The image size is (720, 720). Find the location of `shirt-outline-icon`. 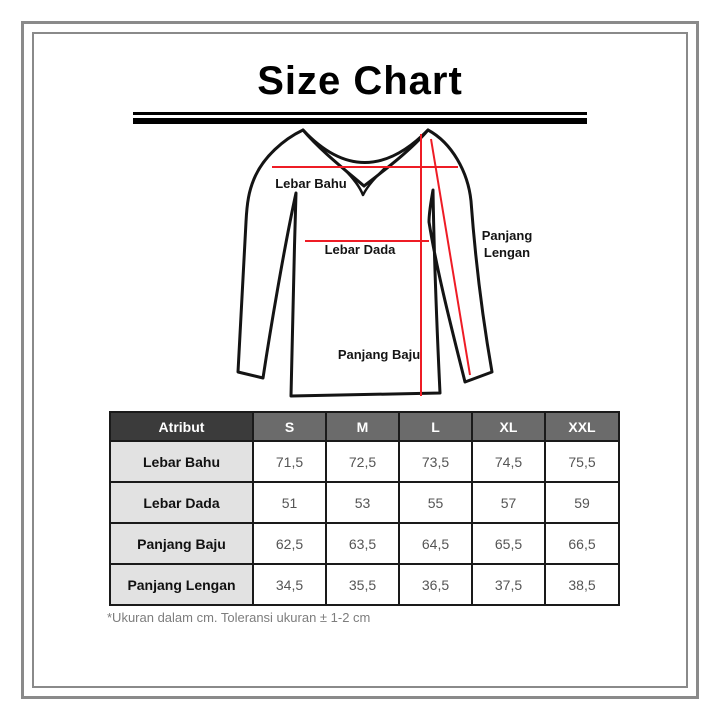

shirt-outline-icon is located at coordinates (365, 263).